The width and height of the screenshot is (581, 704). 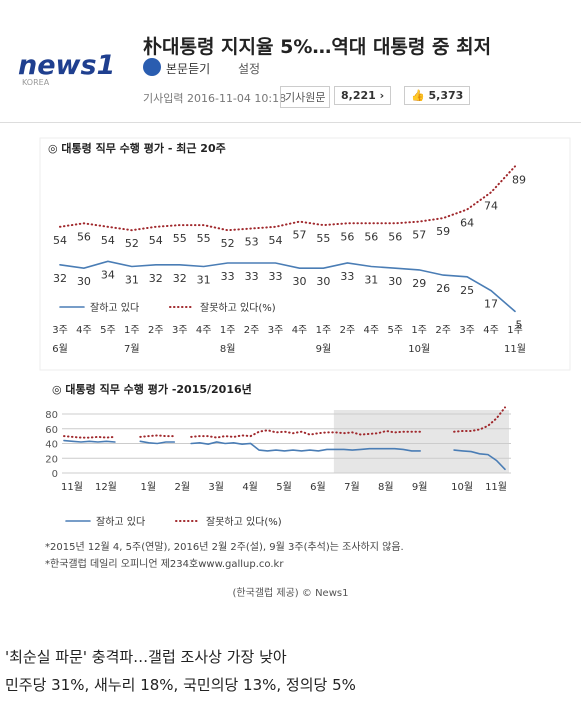 I want to click on highlight-band, so click(x=421, y=441).